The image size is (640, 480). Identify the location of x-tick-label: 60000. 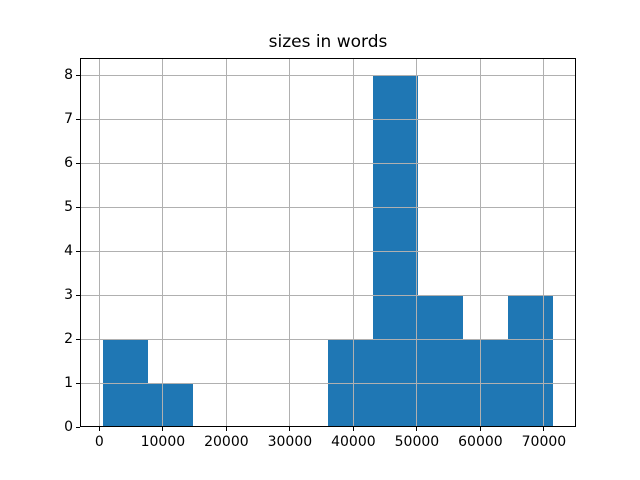
(480, 442).